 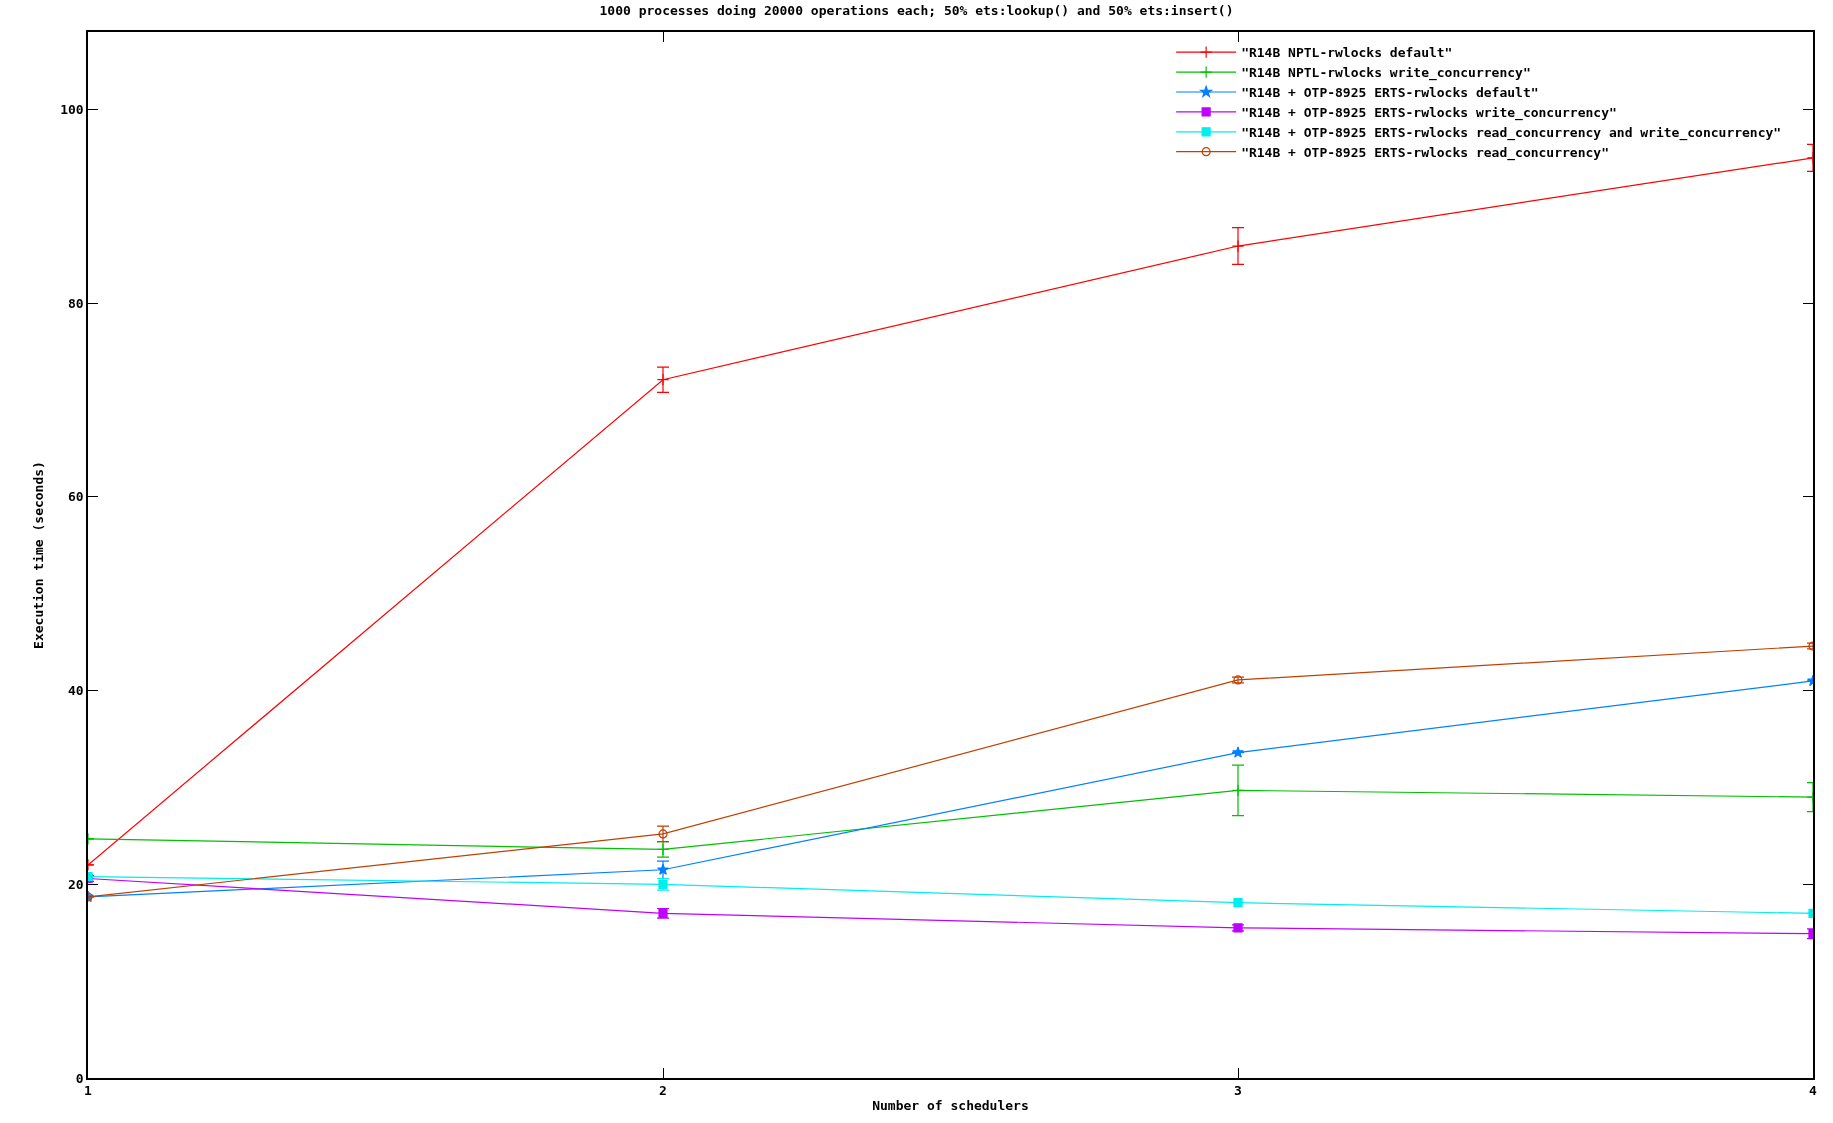 What do you see at coordinates (1511, 132) in the screenshot?
I see `legend-label: "R14B + OTP-8925 ERTS-rwlocks read_concurrency and write_concurrency"` at bounding box center [1511, 132].